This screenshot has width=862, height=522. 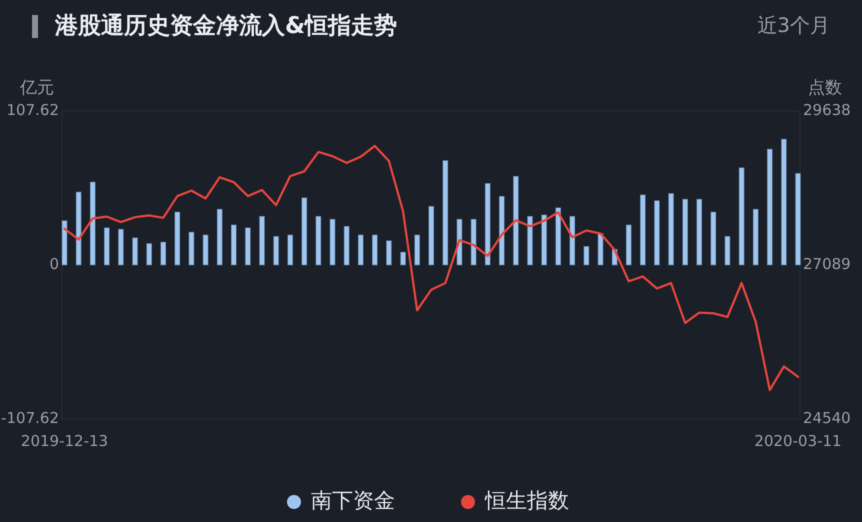 What do you see at coordinates (54, 264) in the screenshot?
I see `y-tick-label: 0` at bounding box center [54, 264].